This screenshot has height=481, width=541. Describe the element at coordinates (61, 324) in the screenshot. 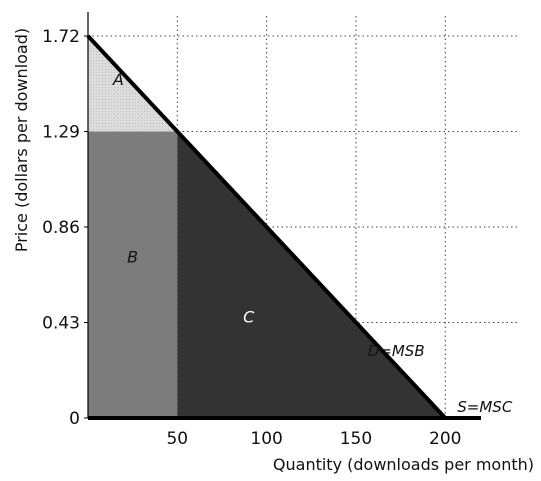

I see `y-tick-label: 0.43` at that location.